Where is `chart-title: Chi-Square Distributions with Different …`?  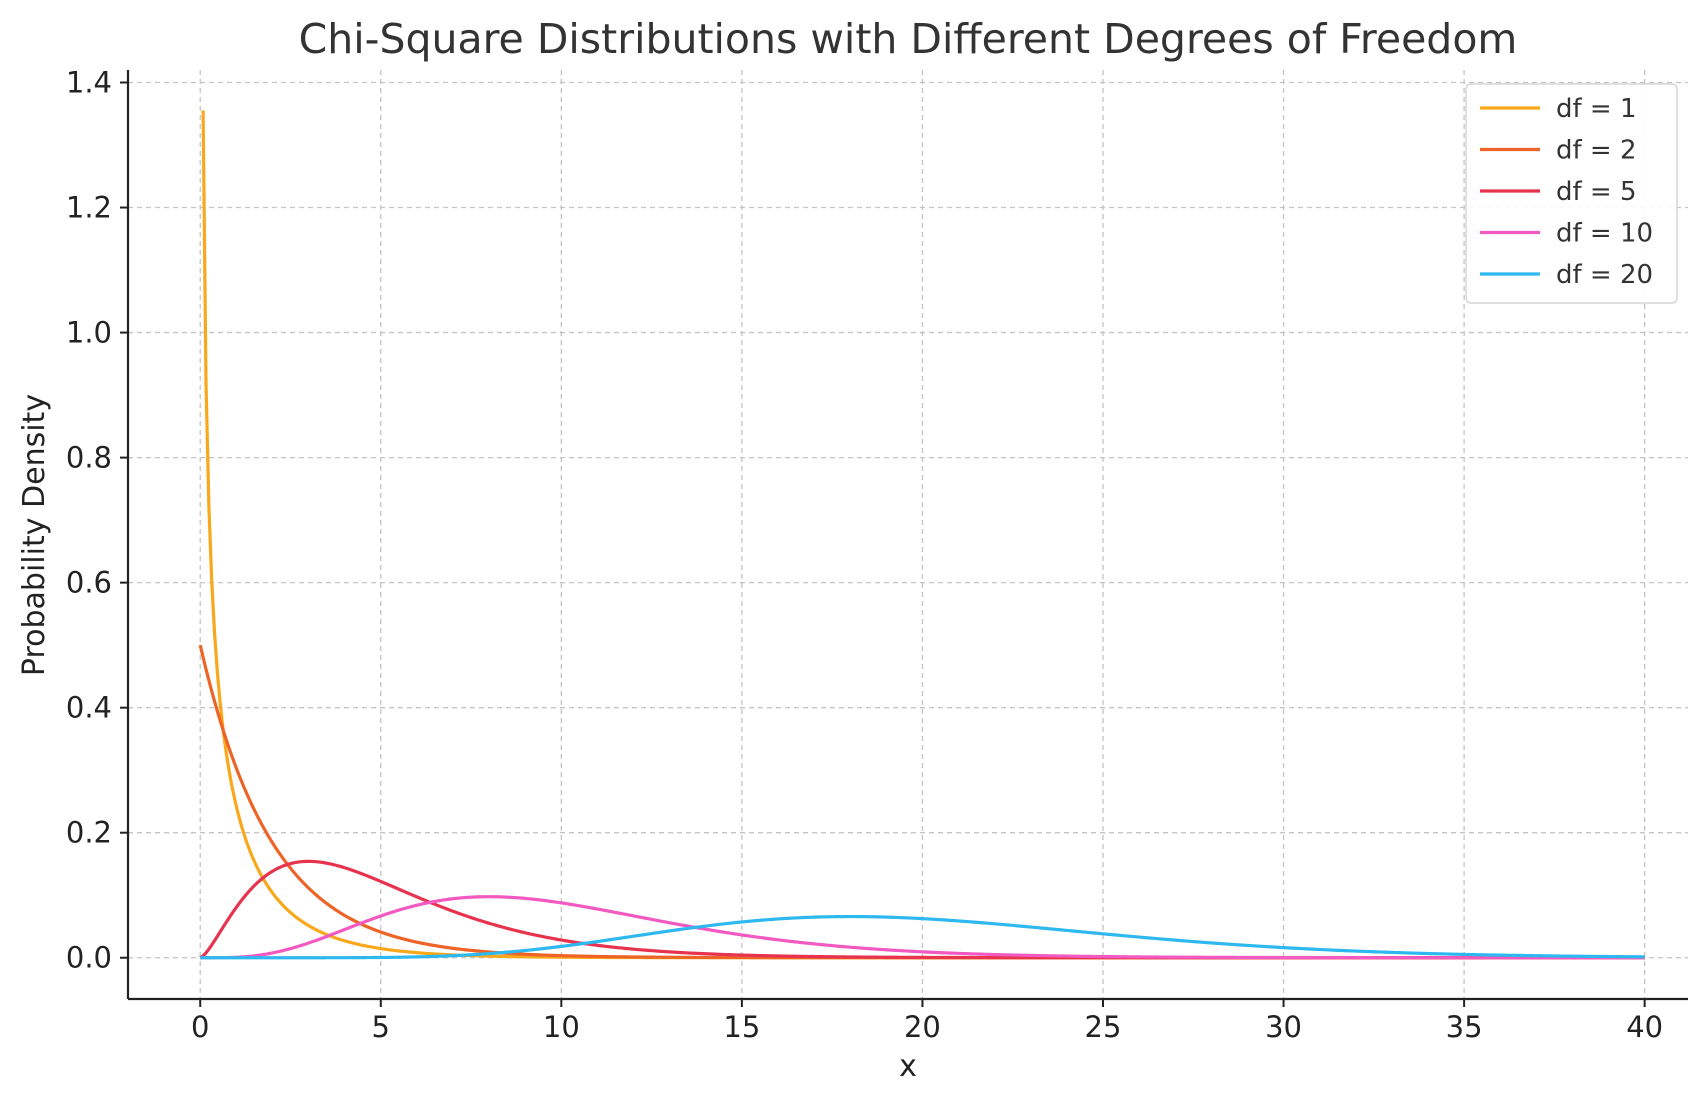
chart-title: Chi-Square Distributions with Different … is located at coordinates (908, 39).